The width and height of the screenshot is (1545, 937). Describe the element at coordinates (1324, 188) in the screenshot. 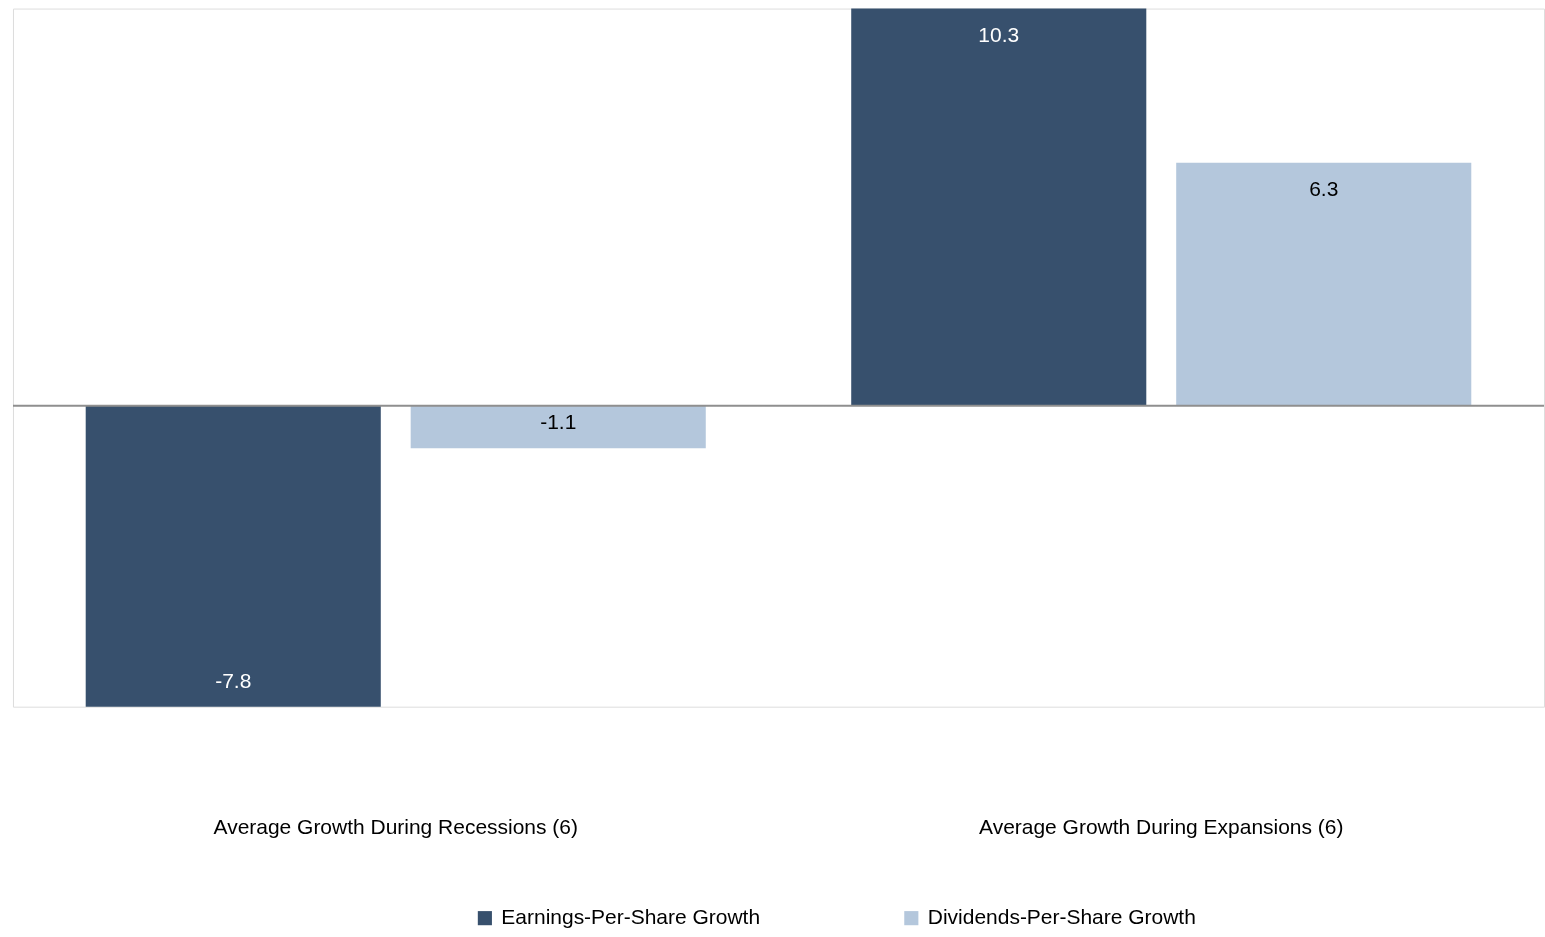

I see `data-label: 6.3` at that location.